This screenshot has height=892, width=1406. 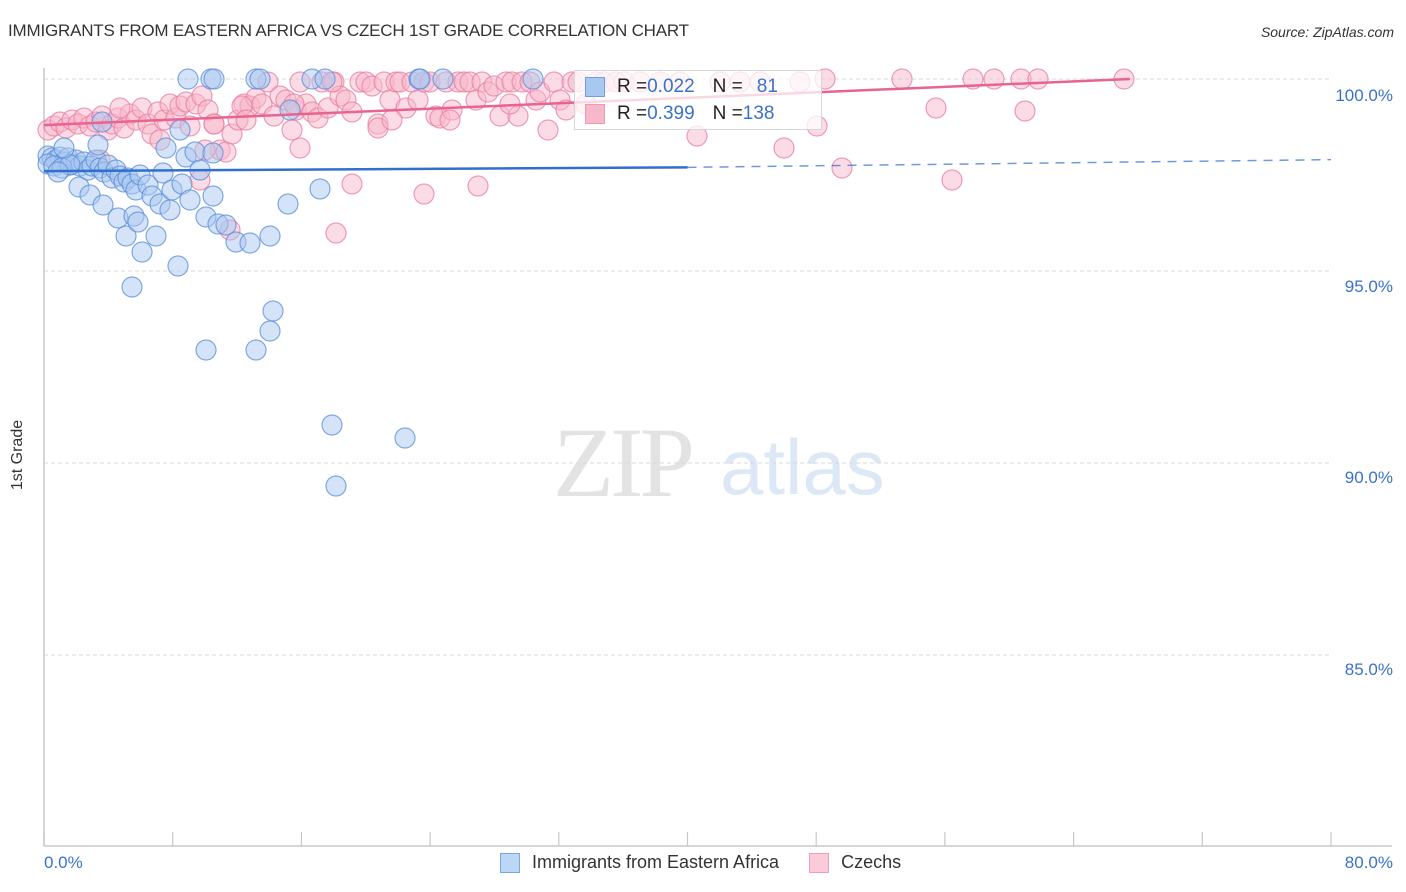 I want to click on blue-trend-dashed, so click(x=1009, y=163).